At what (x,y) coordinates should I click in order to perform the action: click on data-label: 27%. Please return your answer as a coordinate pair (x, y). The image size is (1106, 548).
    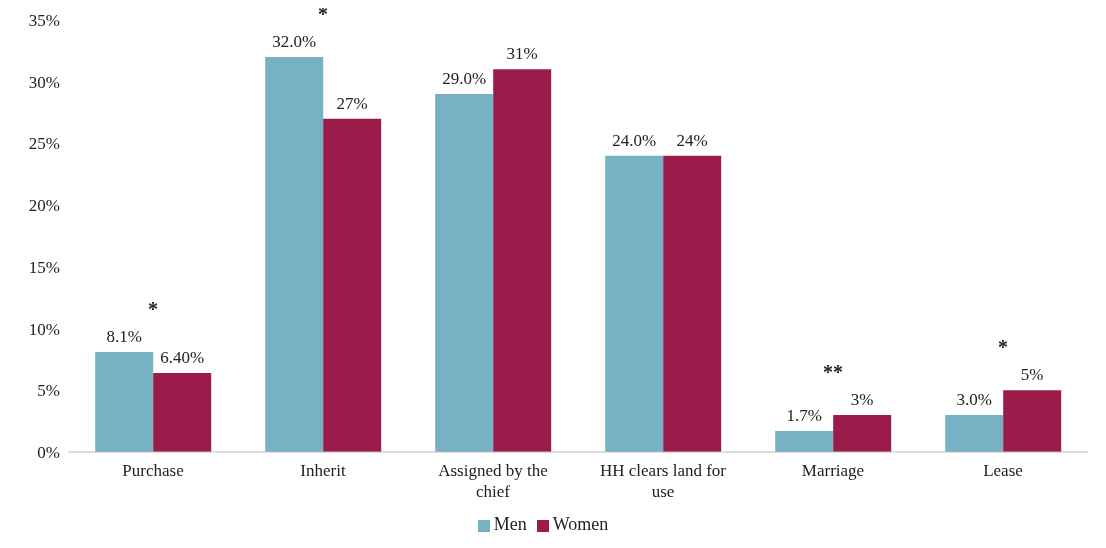
    Looking at the image, I should click on (352, 103).